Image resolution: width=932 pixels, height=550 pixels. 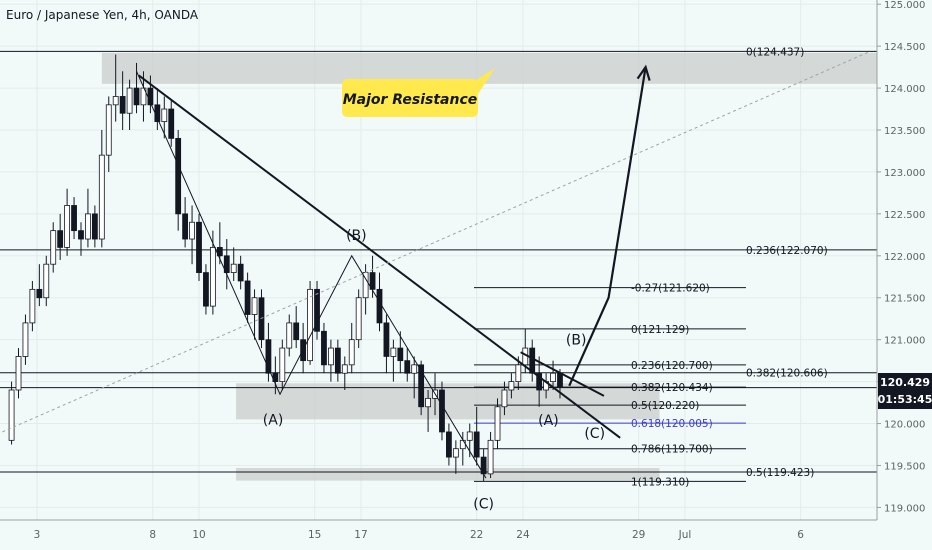 What do you see at coordinates (904, 131) in the screenshot?
I see `y-tick-label-3: 123.500` at bounding box center [904, 131].